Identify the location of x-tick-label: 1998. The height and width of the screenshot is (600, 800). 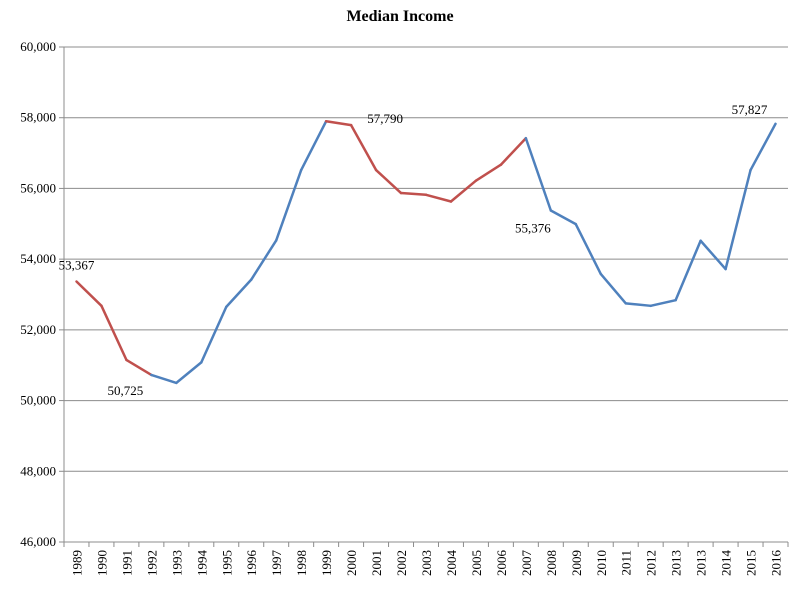
(301, 563).